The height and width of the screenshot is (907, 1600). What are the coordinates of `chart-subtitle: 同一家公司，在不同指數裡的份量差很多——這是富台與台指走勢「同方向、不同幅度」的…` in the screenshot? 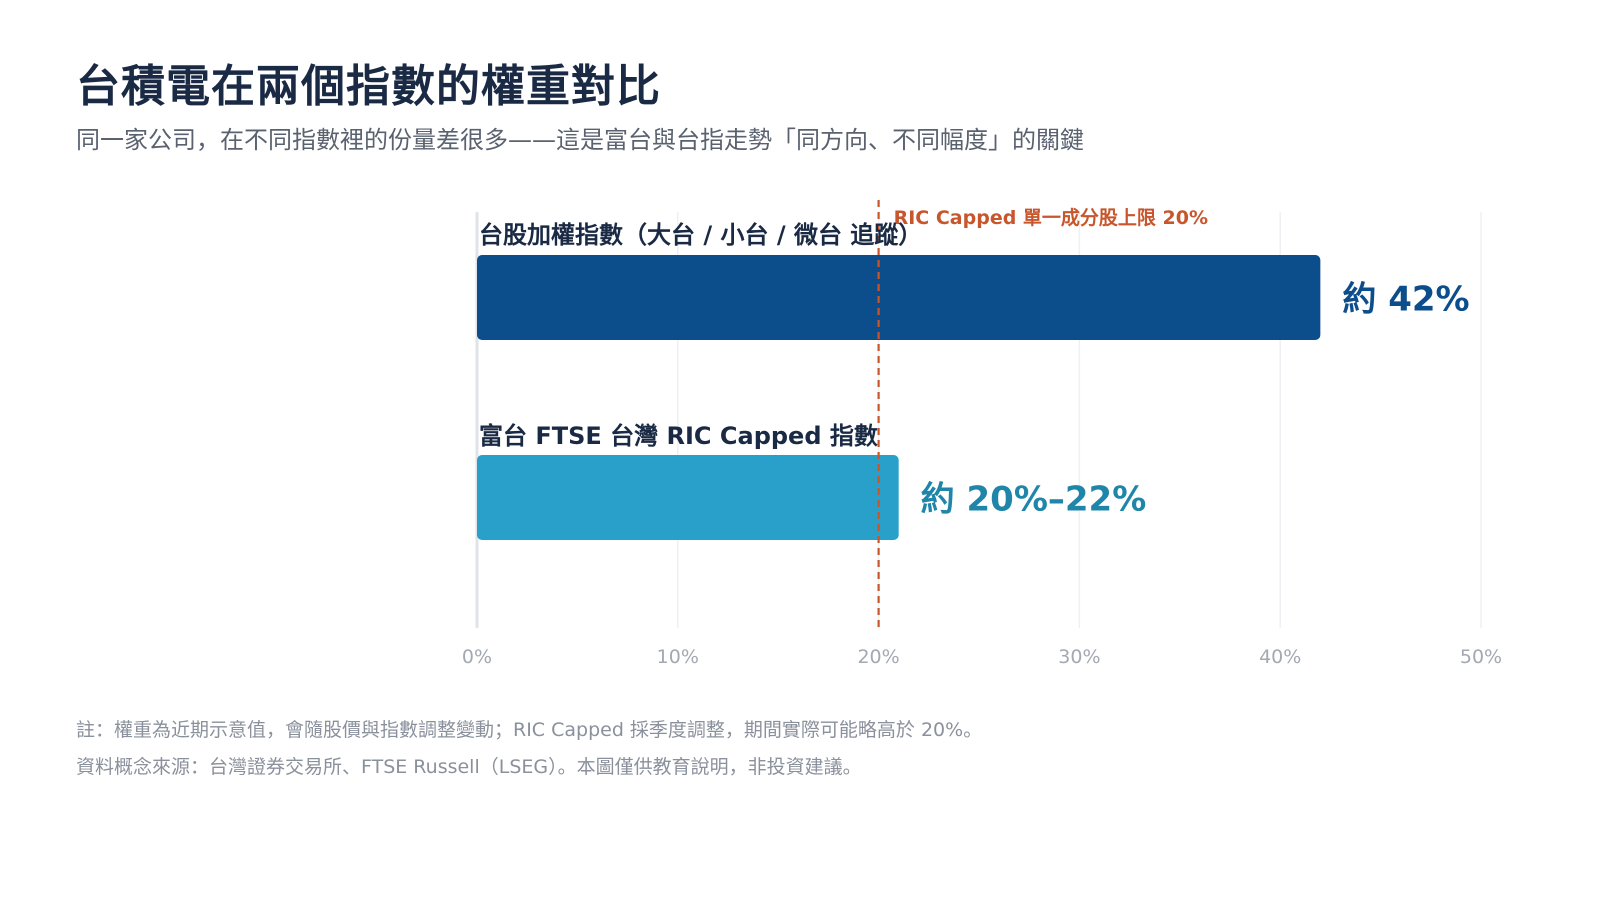 It's located at (580, 140).